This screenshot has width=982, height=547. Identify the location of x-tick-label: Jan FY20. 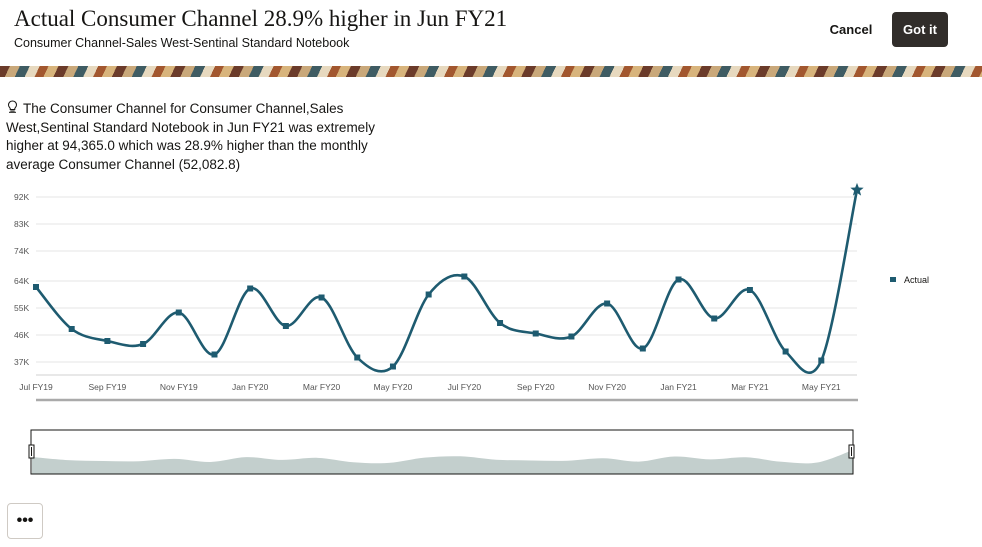
(250, 387).